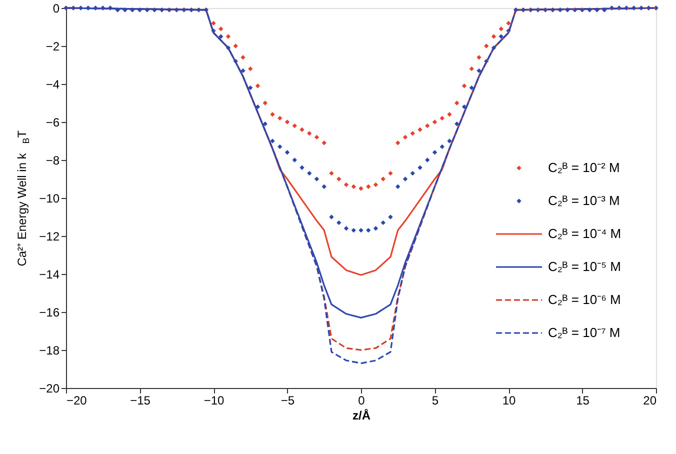  What do you see at coordinates (362, 401) in the screenshot?
I see `x-tick-label: 0` at bounding box center [362, 401].